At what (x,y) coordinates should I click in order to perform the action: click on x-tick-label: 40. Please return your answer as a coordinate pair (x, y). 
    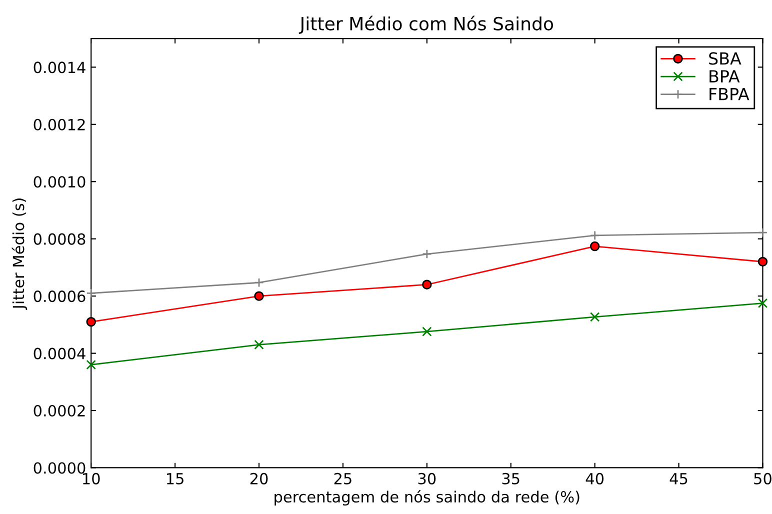
    Looking at the image, I should click on (595, 478).